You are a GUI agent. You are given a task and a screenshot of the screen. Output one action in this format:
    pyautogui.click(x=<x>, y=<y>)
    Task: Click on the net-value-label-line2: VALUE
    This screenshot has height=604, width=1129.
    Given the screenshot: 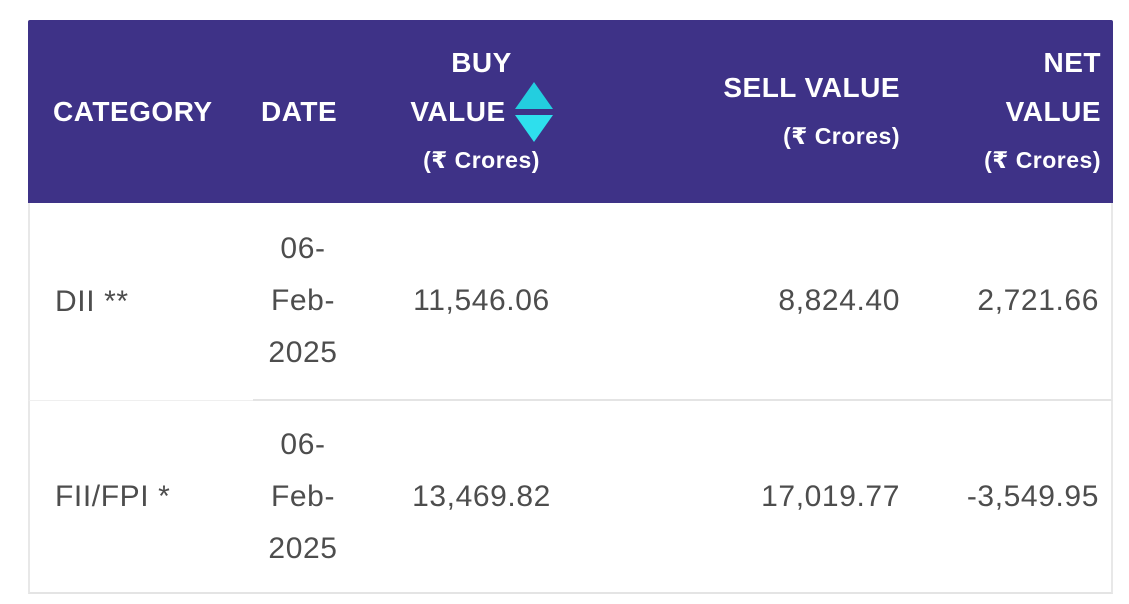 What is the action you would take?
    pyautogui.click(x=1053, y=111)
    